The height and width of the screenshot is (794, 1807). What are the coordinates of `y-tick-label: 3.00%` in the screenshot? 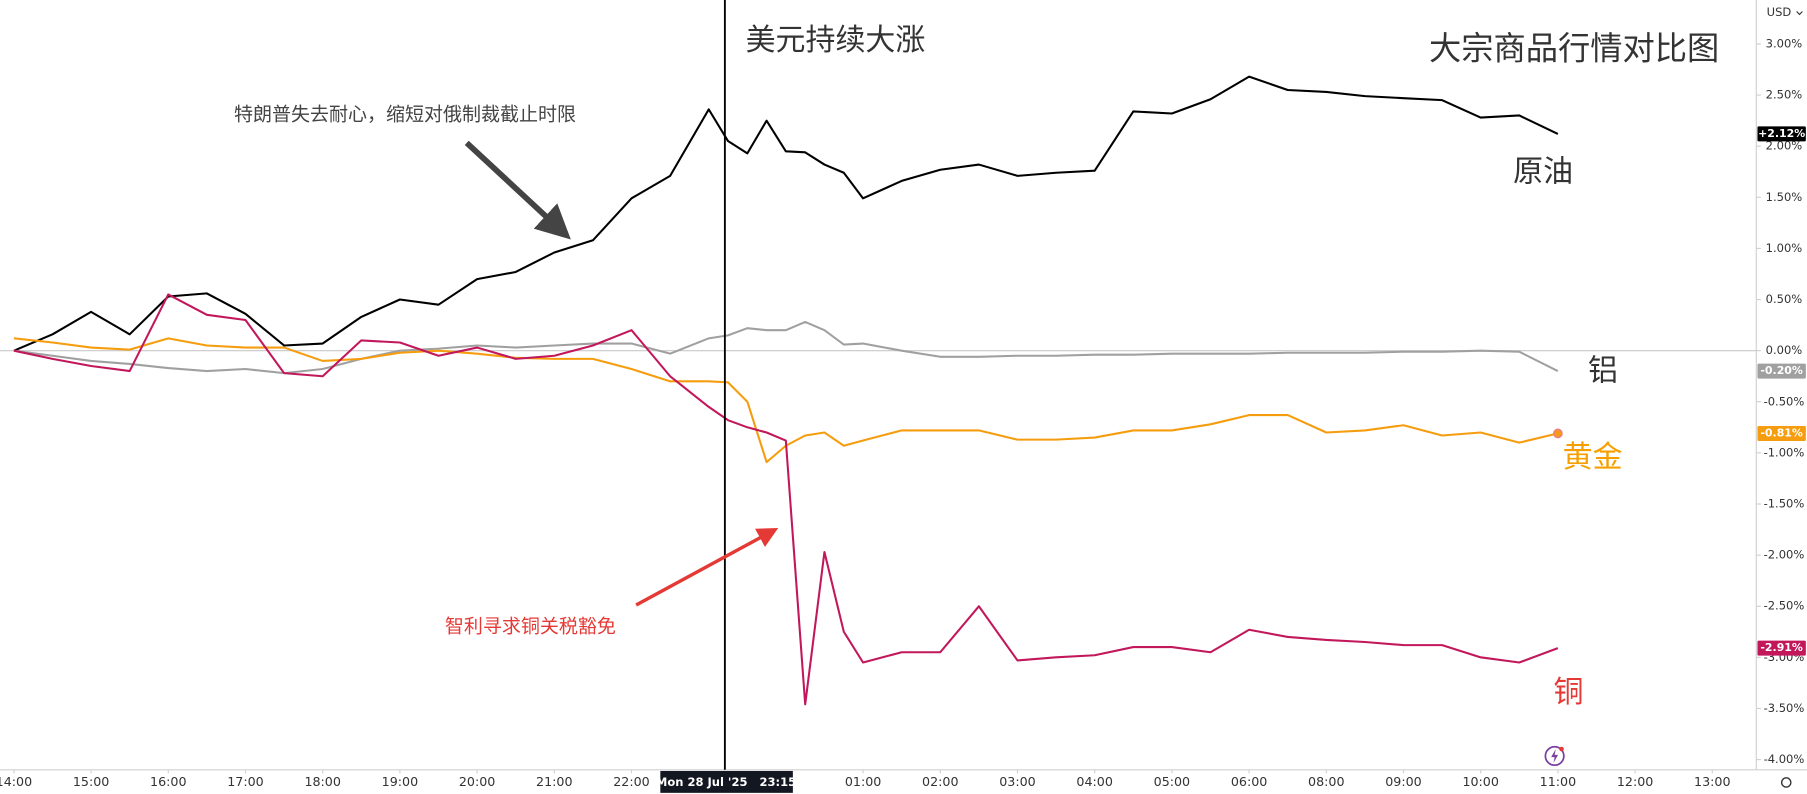 It's located at (1784, 43).